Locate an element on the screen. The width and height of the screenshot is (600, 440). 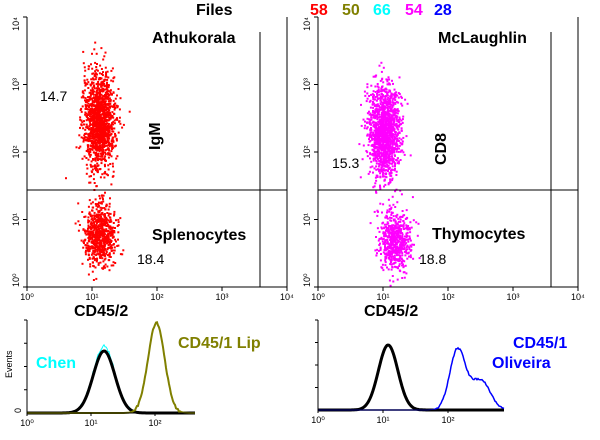
files-header: Files 58 50 66 54 28 is located at coordinates (324, 10).